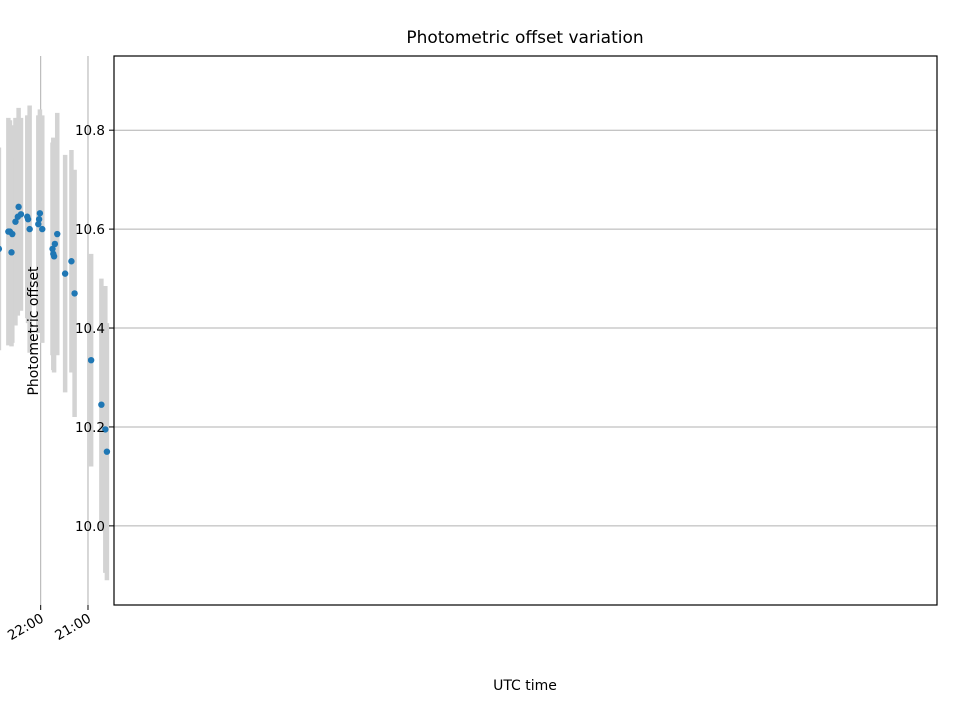 The height and width of the screenshot is (725, 960). Describe the element at coordinates (90, 230) in the screenshot. I see `y-tick-label: 10.6` at that location.